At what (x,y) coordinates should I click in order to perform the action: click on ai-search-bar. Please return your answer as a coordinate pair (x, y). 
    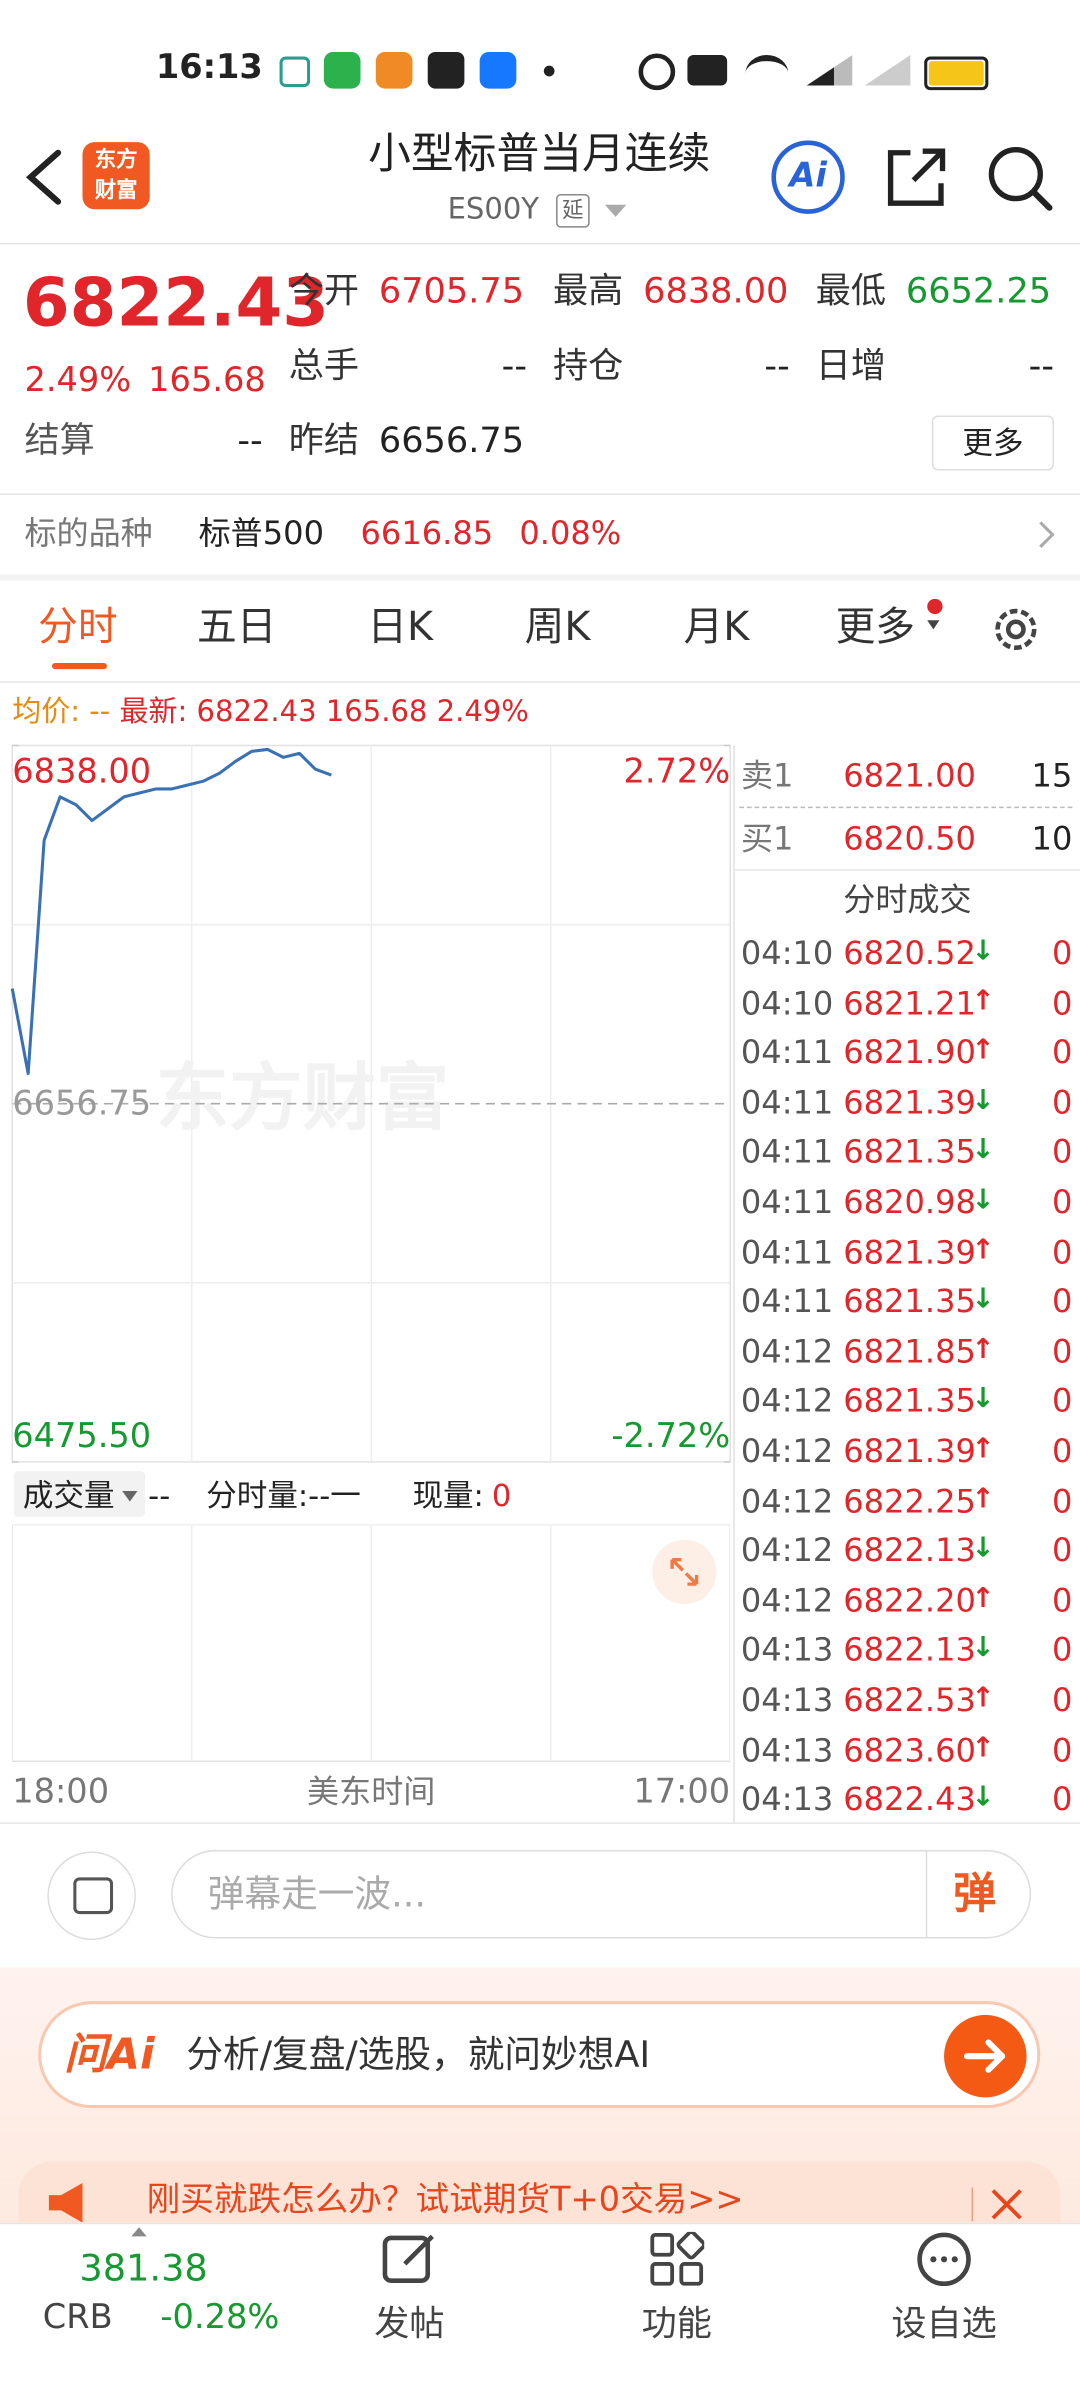
    Looking at the image, I should click on (539, 2055).